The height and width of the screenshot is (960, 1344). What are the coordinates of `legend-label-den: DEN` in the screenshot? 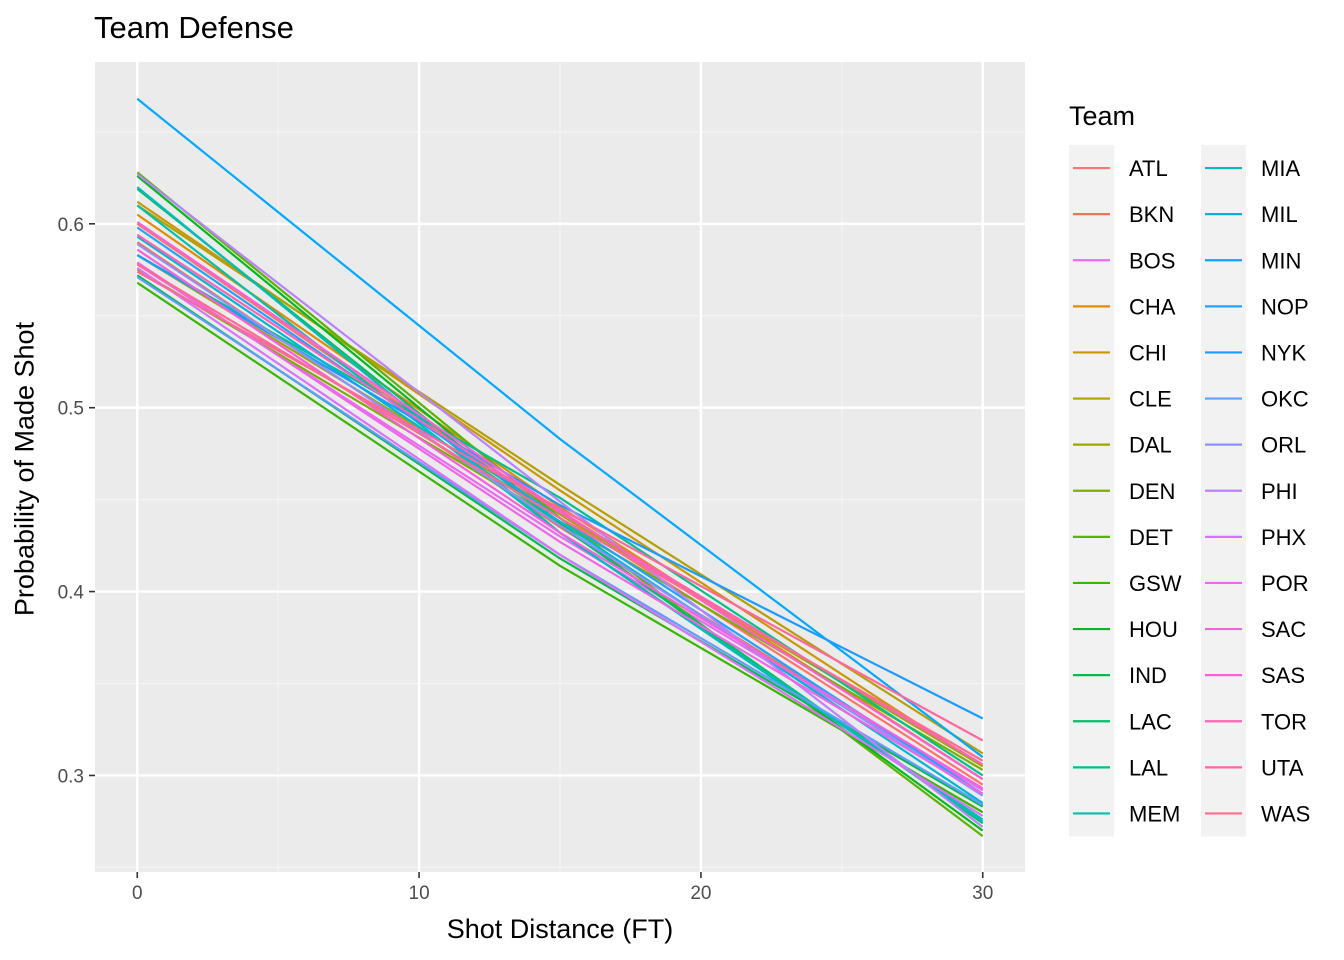 It's located at (1152, 491).